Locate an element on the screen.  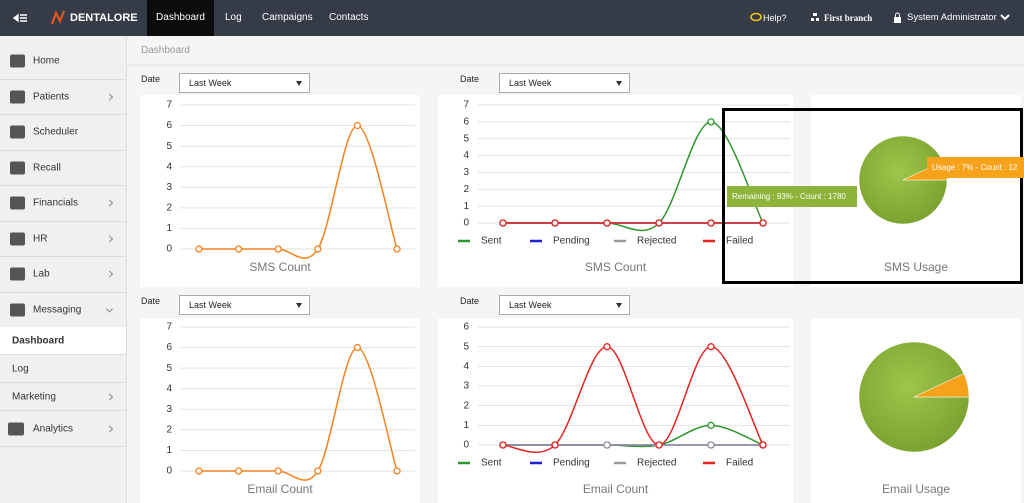
submenu-item: Dashboard is located at coordinates (63, 341).